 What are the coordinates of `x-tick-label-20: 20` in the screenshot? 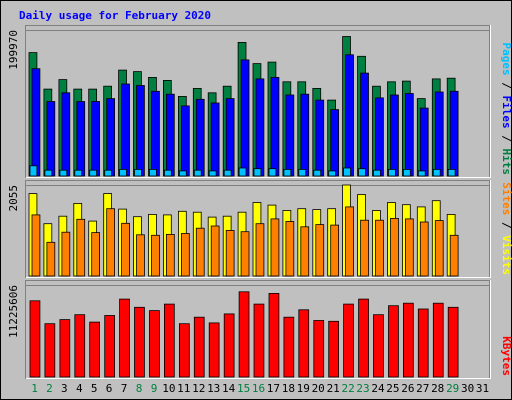 It's located at (318, 388).